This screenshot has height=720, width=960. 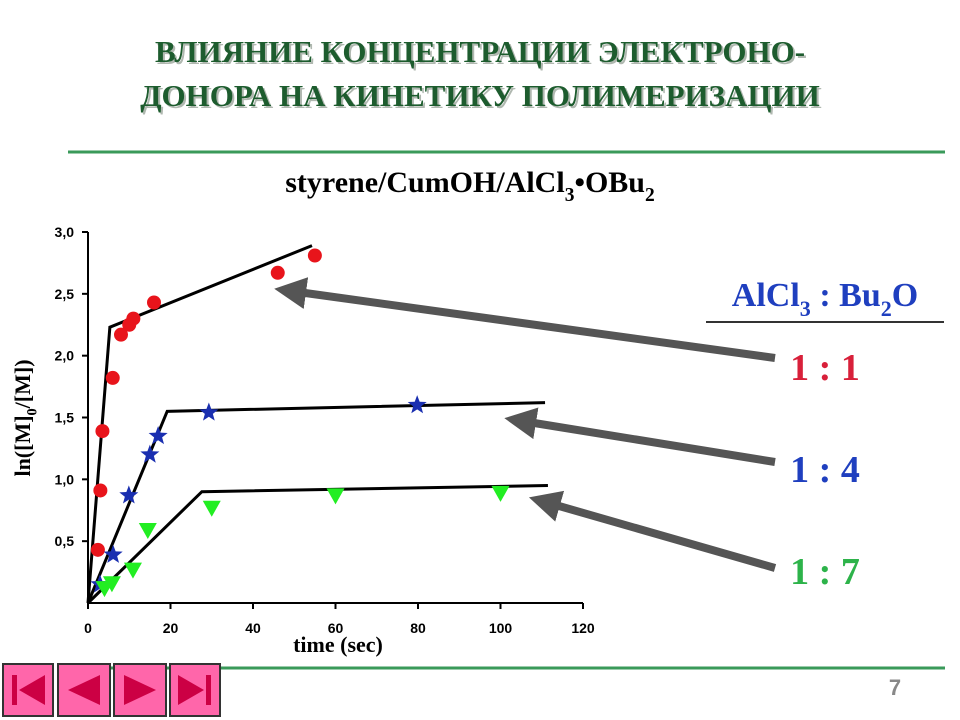 I want to click on legend-title-part: 2, so click(x=886, y=308).